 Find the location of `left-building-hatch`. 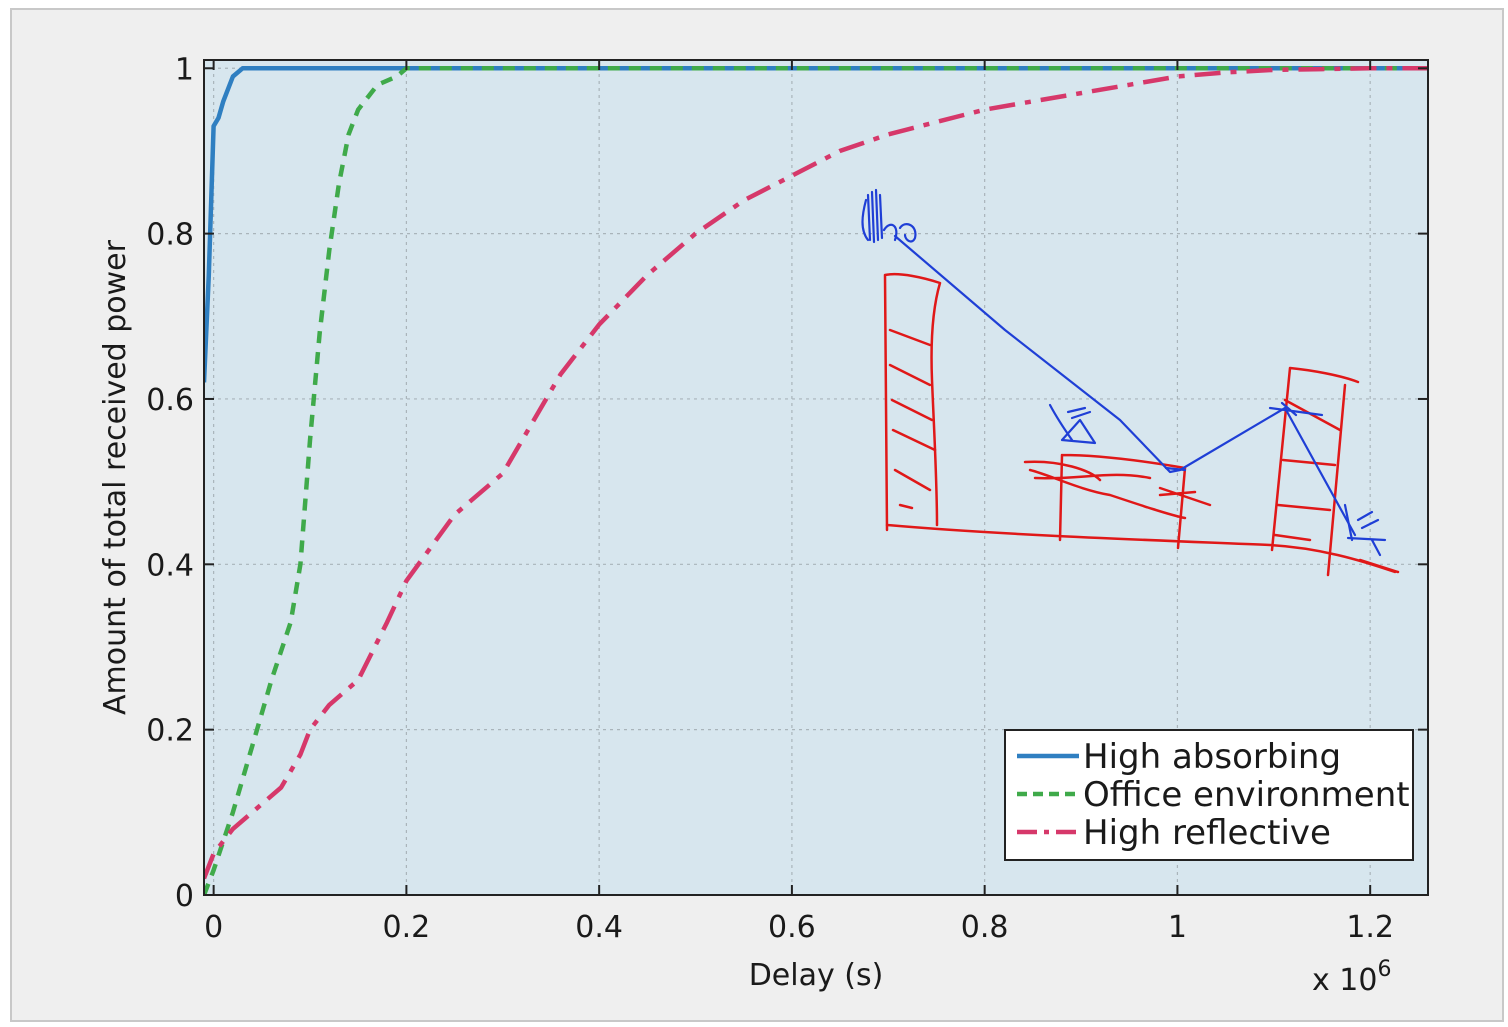

left-building-hatch is located at coordinates (912, 419).